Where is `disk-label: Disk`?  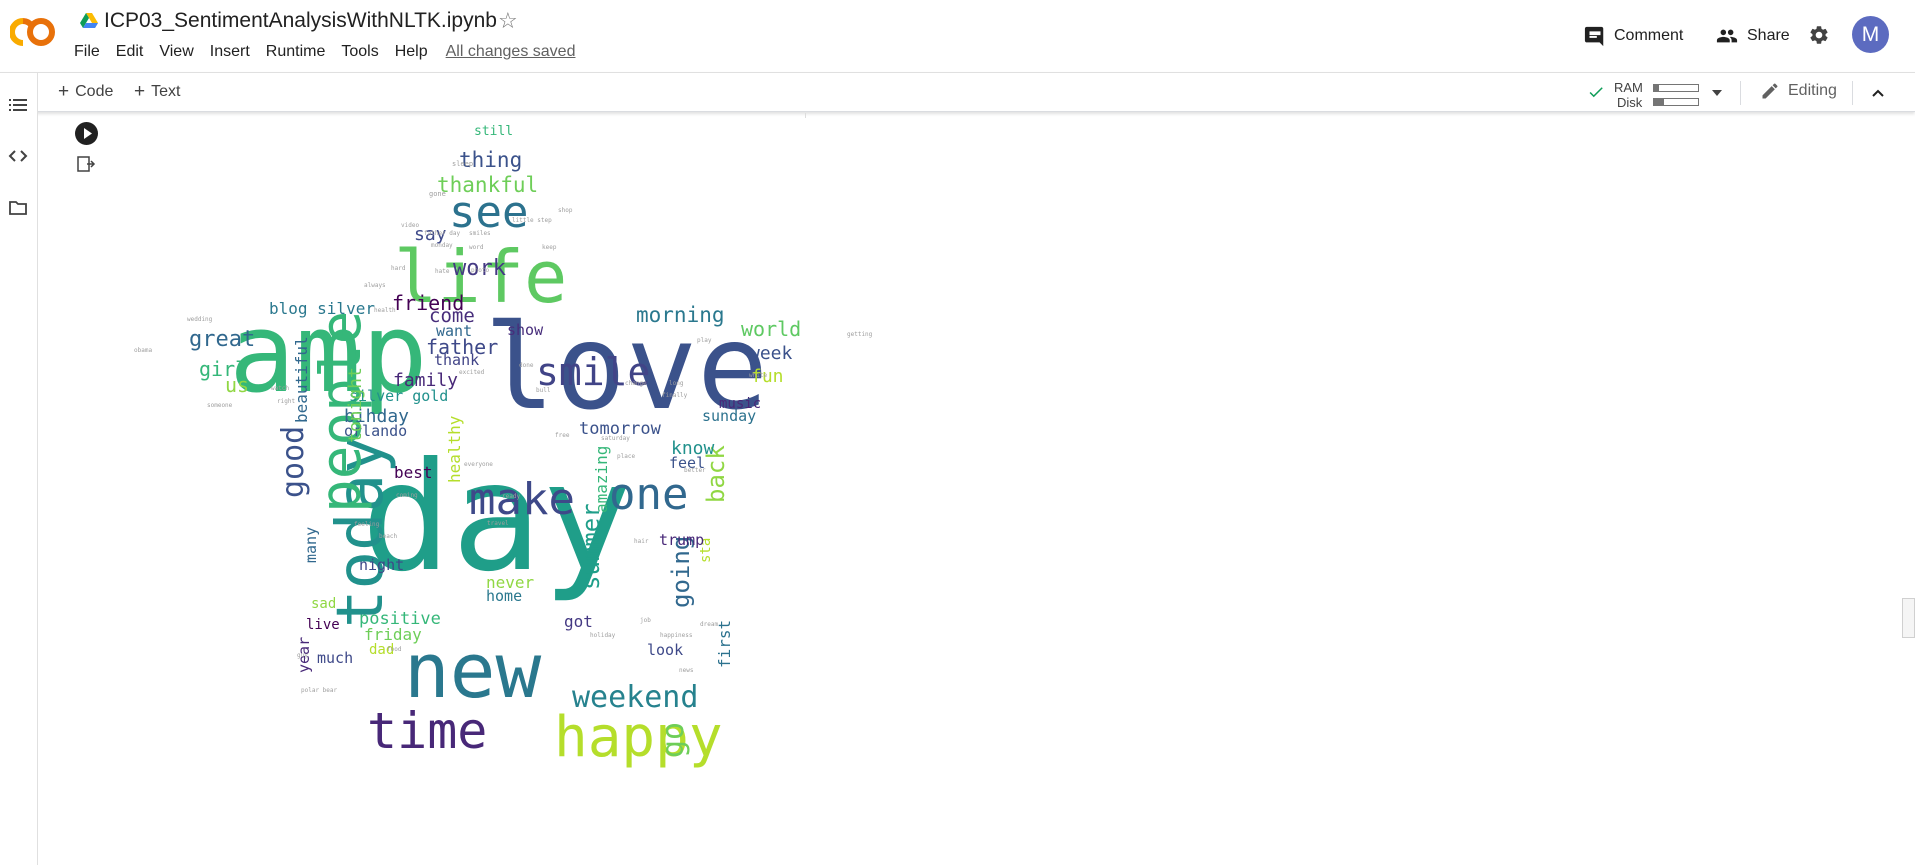 disk-label: Disk is located at coordinates (1630, 102).